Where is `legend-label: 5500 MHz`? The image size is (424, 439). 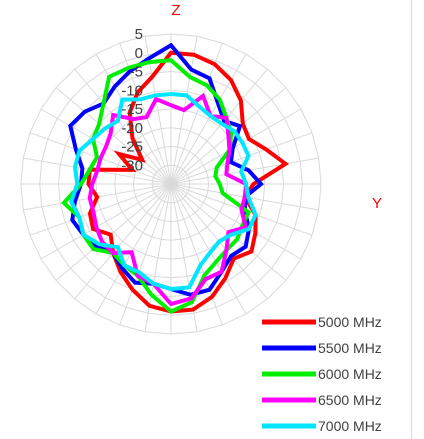 legend-label: 5500 MHz is located at coordinates (350, 348).